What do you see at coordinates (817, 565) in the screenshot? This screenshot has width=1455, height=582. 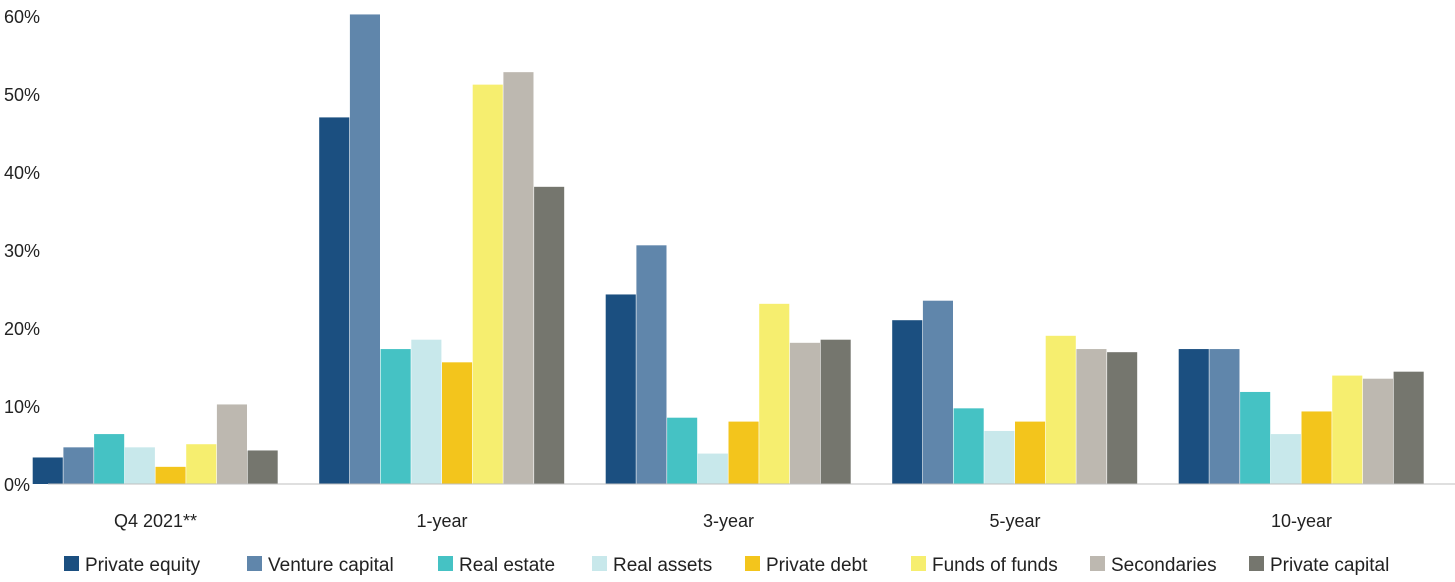 I see `legend-label: Private debt` at bounding box center [817, 565].